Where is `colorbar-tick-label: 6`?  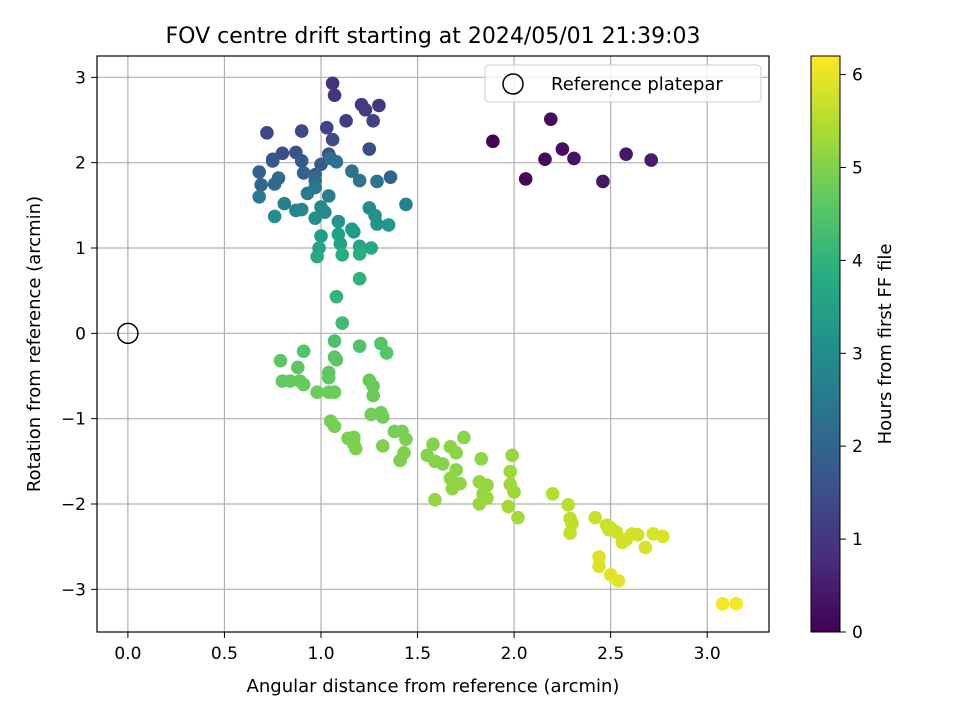 colorbar-tick-label: 6 is located at coordinates (857, 76).